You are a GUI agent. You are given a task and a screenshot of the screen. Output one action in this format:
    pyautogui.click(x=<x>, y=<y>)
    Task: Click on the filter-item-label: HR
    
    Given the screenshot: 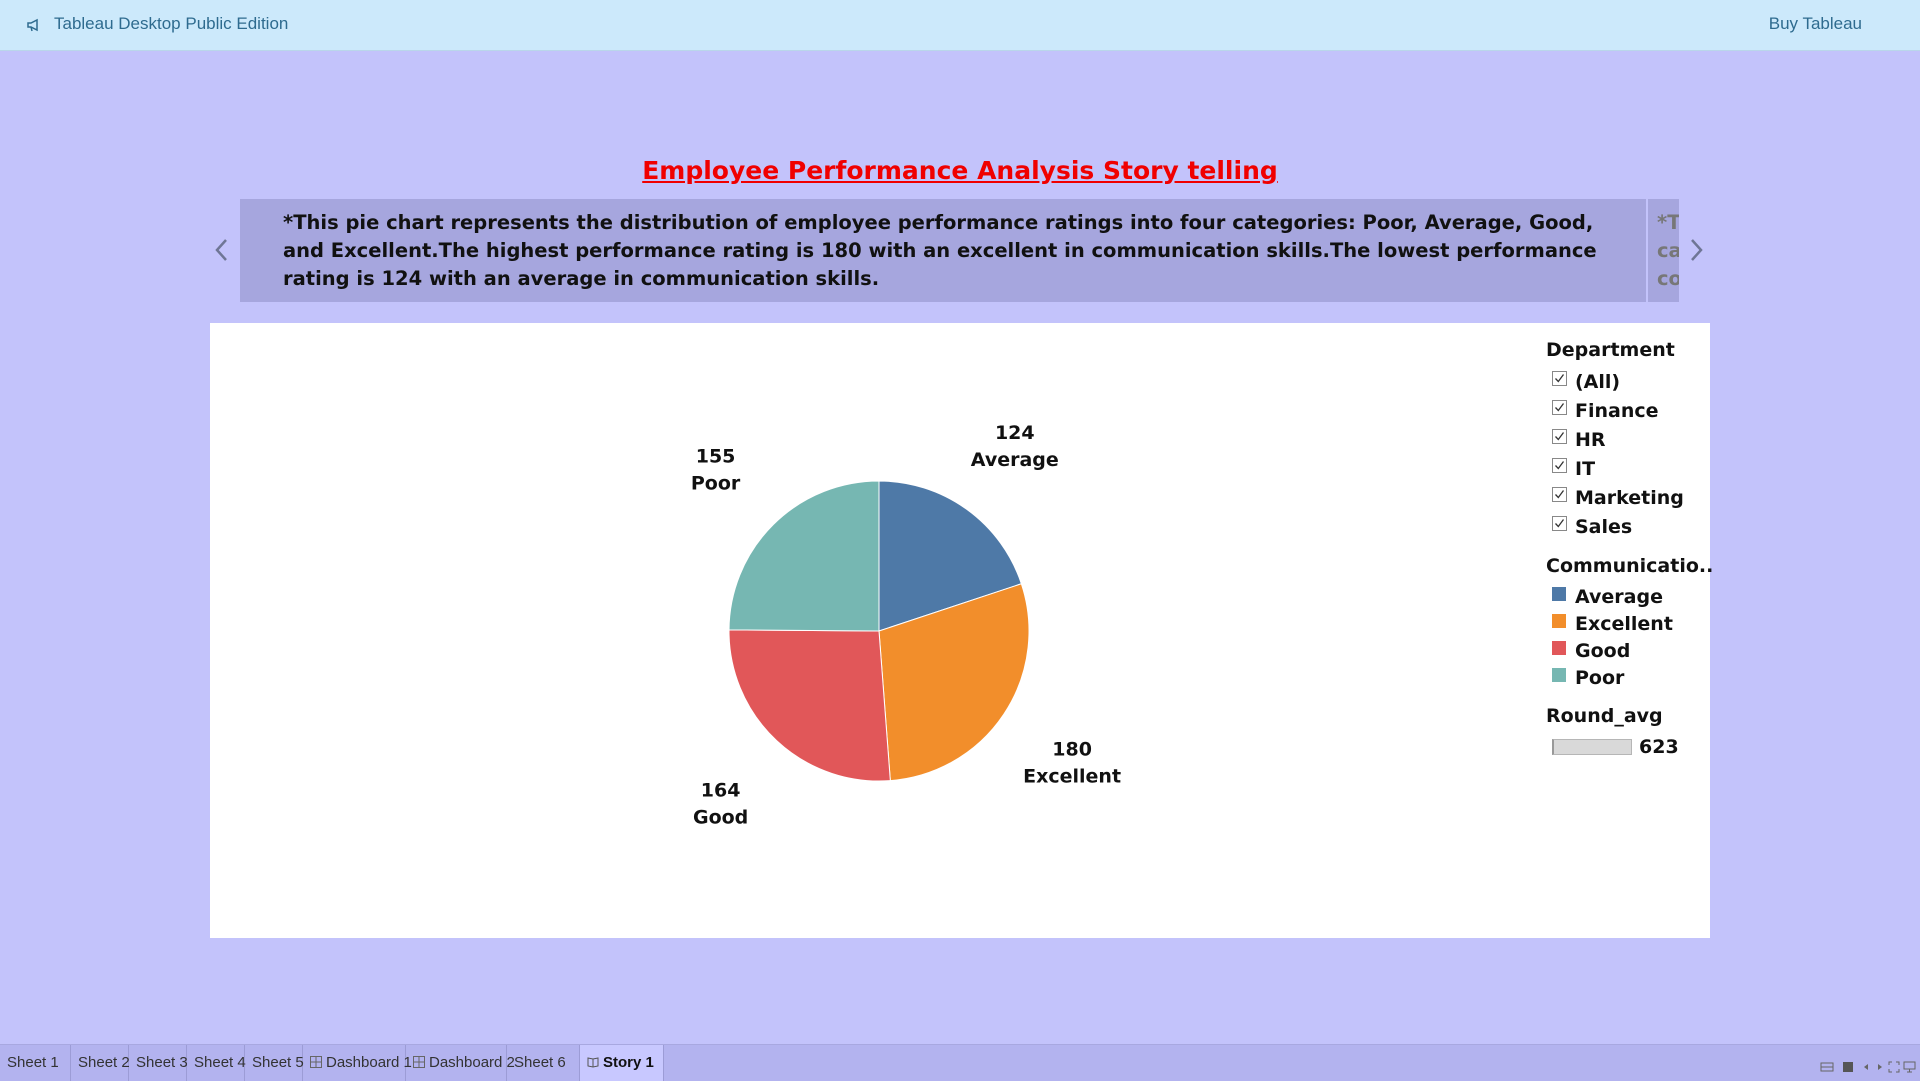 What is the action you would take?
    pyautogui.click(x=1590, y=439)
    